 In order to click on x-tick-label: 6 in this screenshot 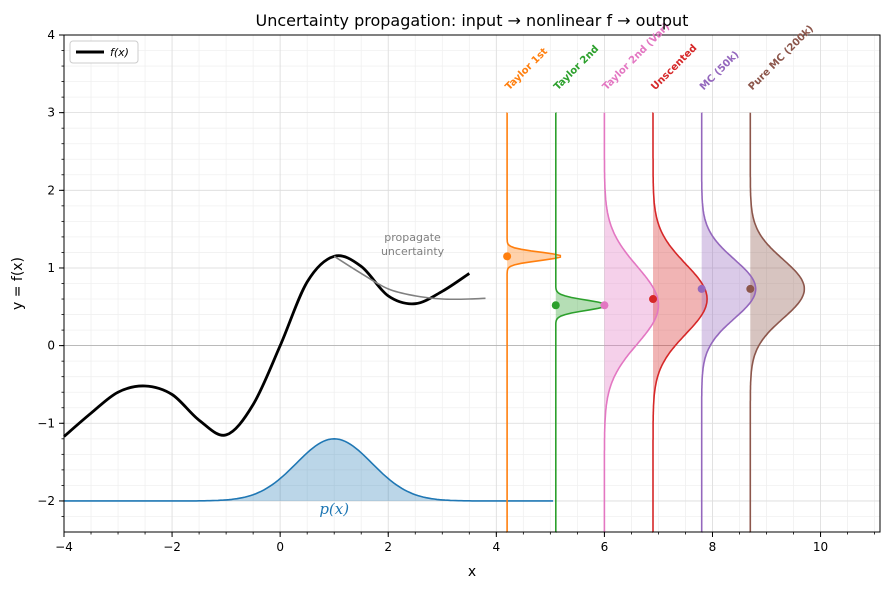, I will do `click(605, 547)`.